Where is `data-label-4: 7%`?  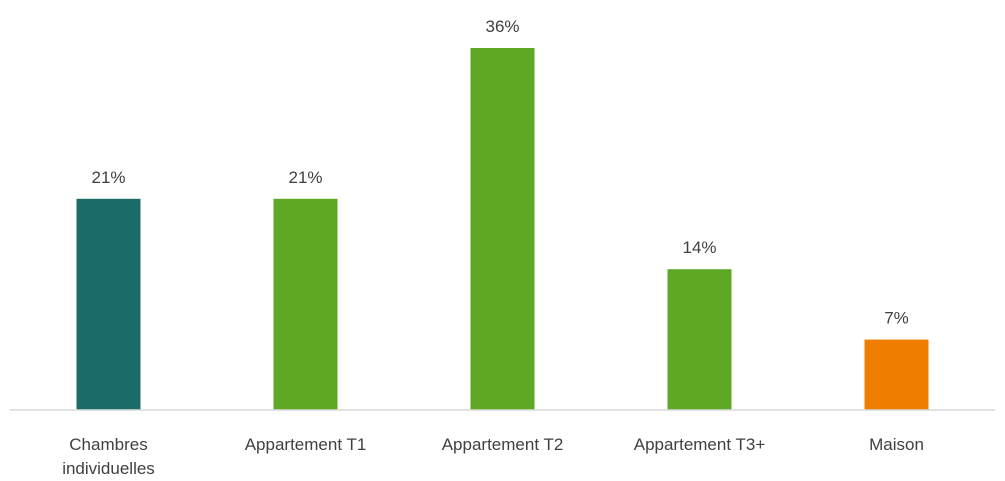 data-label-4: 7% is located at coordinates (896, 318).